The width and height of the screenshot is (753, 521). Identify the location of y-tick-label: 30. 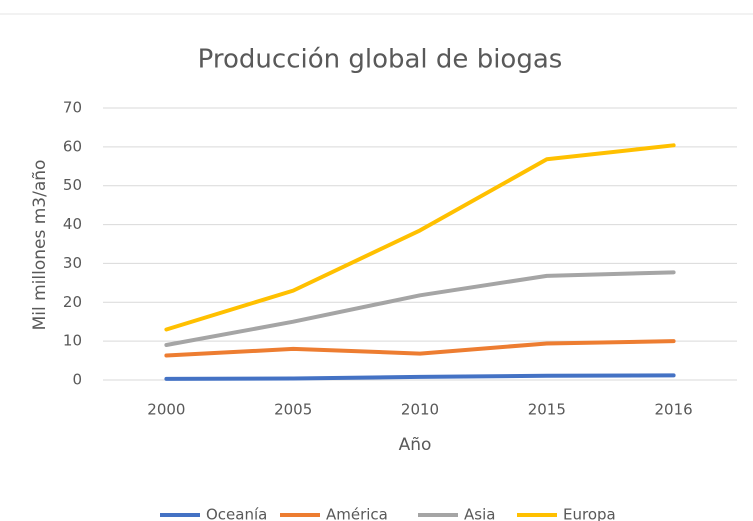
(72, 263).